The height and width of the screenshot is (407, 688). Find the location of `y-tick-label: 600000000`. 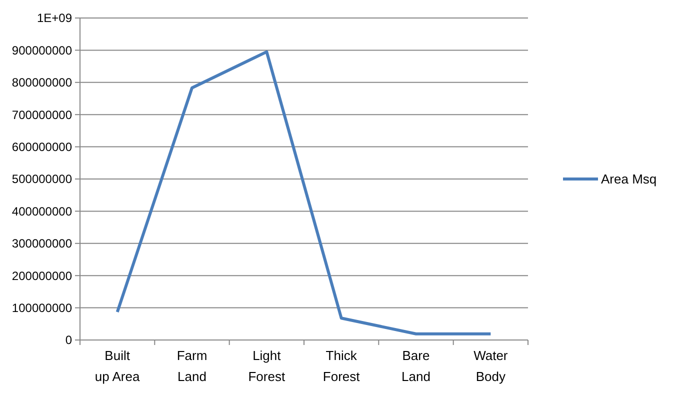

y-tick-label: 600000000 is located at coordinates (42, 147).